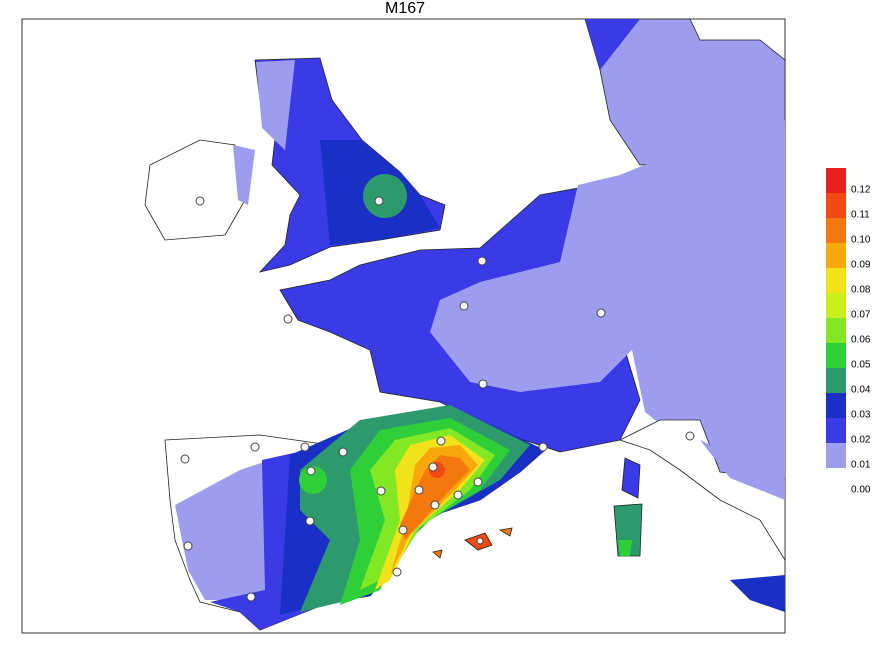 The width and height of the screenshot is (878, 668). Describe the element at coordinates (861, 190) in the screenshot. I see `legend-label: 0.12` at that location.